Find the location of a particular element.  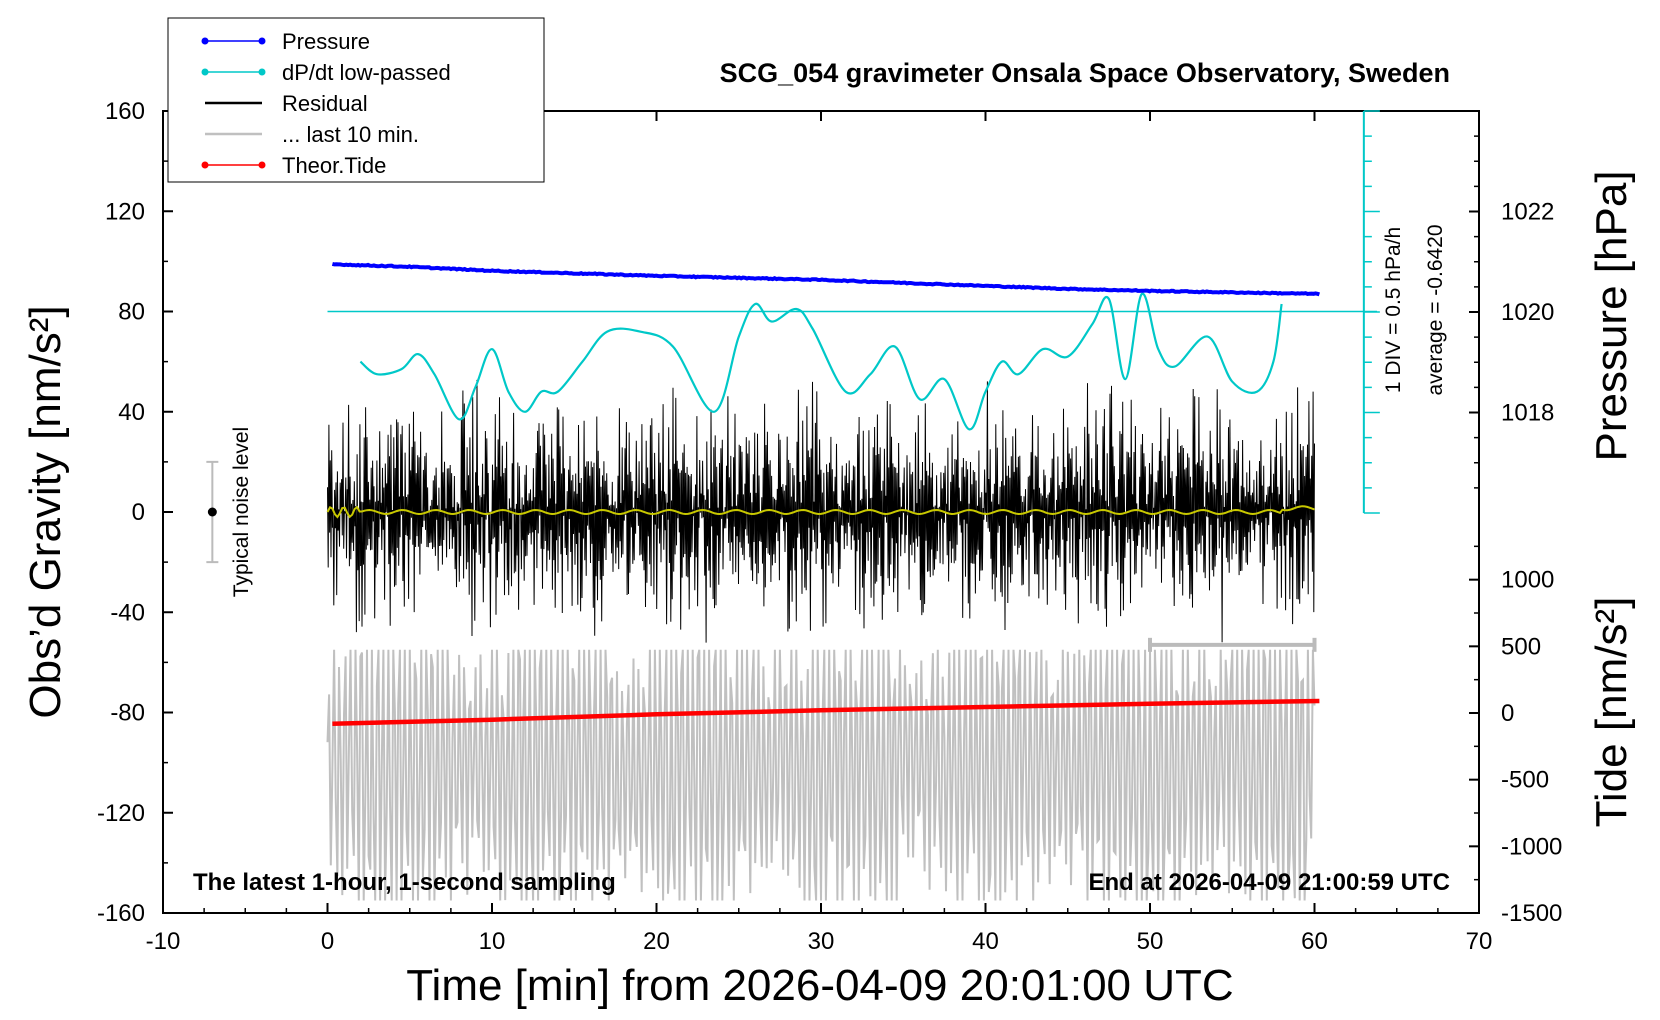

y-tick-label: -120 is located at coordinates (121, 813).